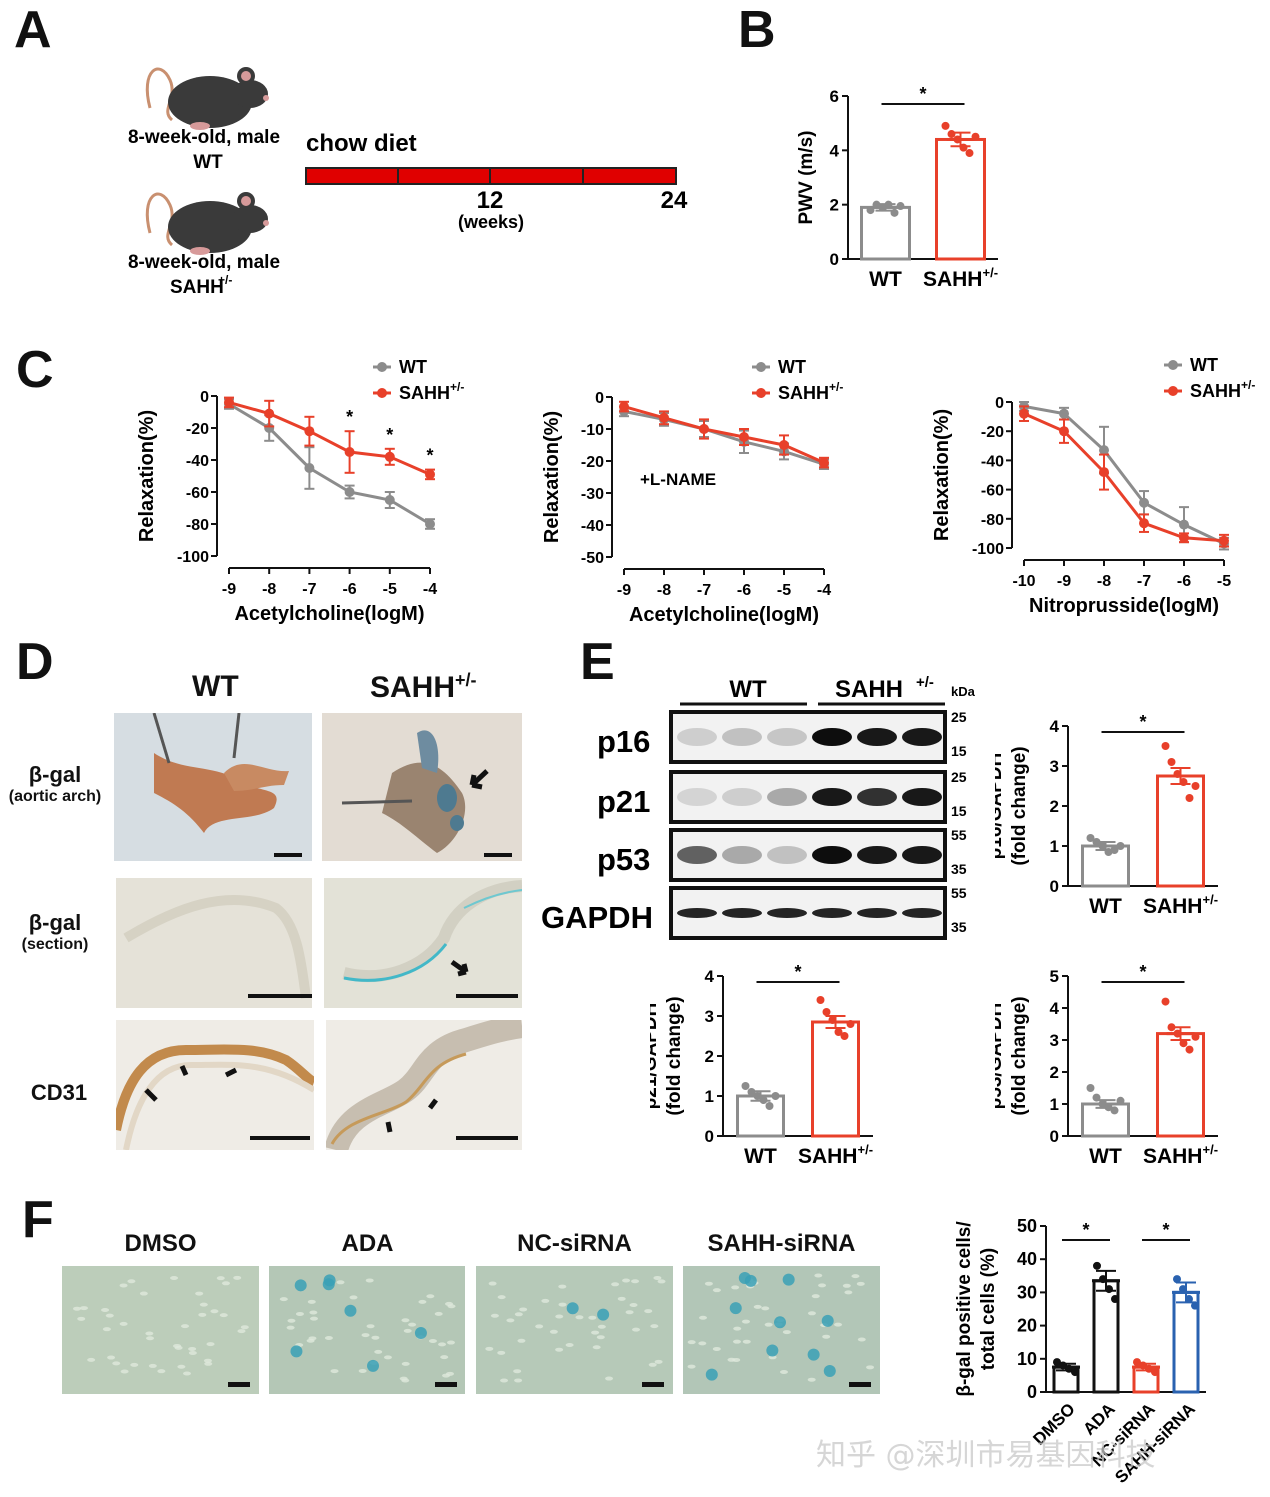  Describe the element at coordinates (35, 370) in the screenshot. I see `panel-label-c: C` at that location.